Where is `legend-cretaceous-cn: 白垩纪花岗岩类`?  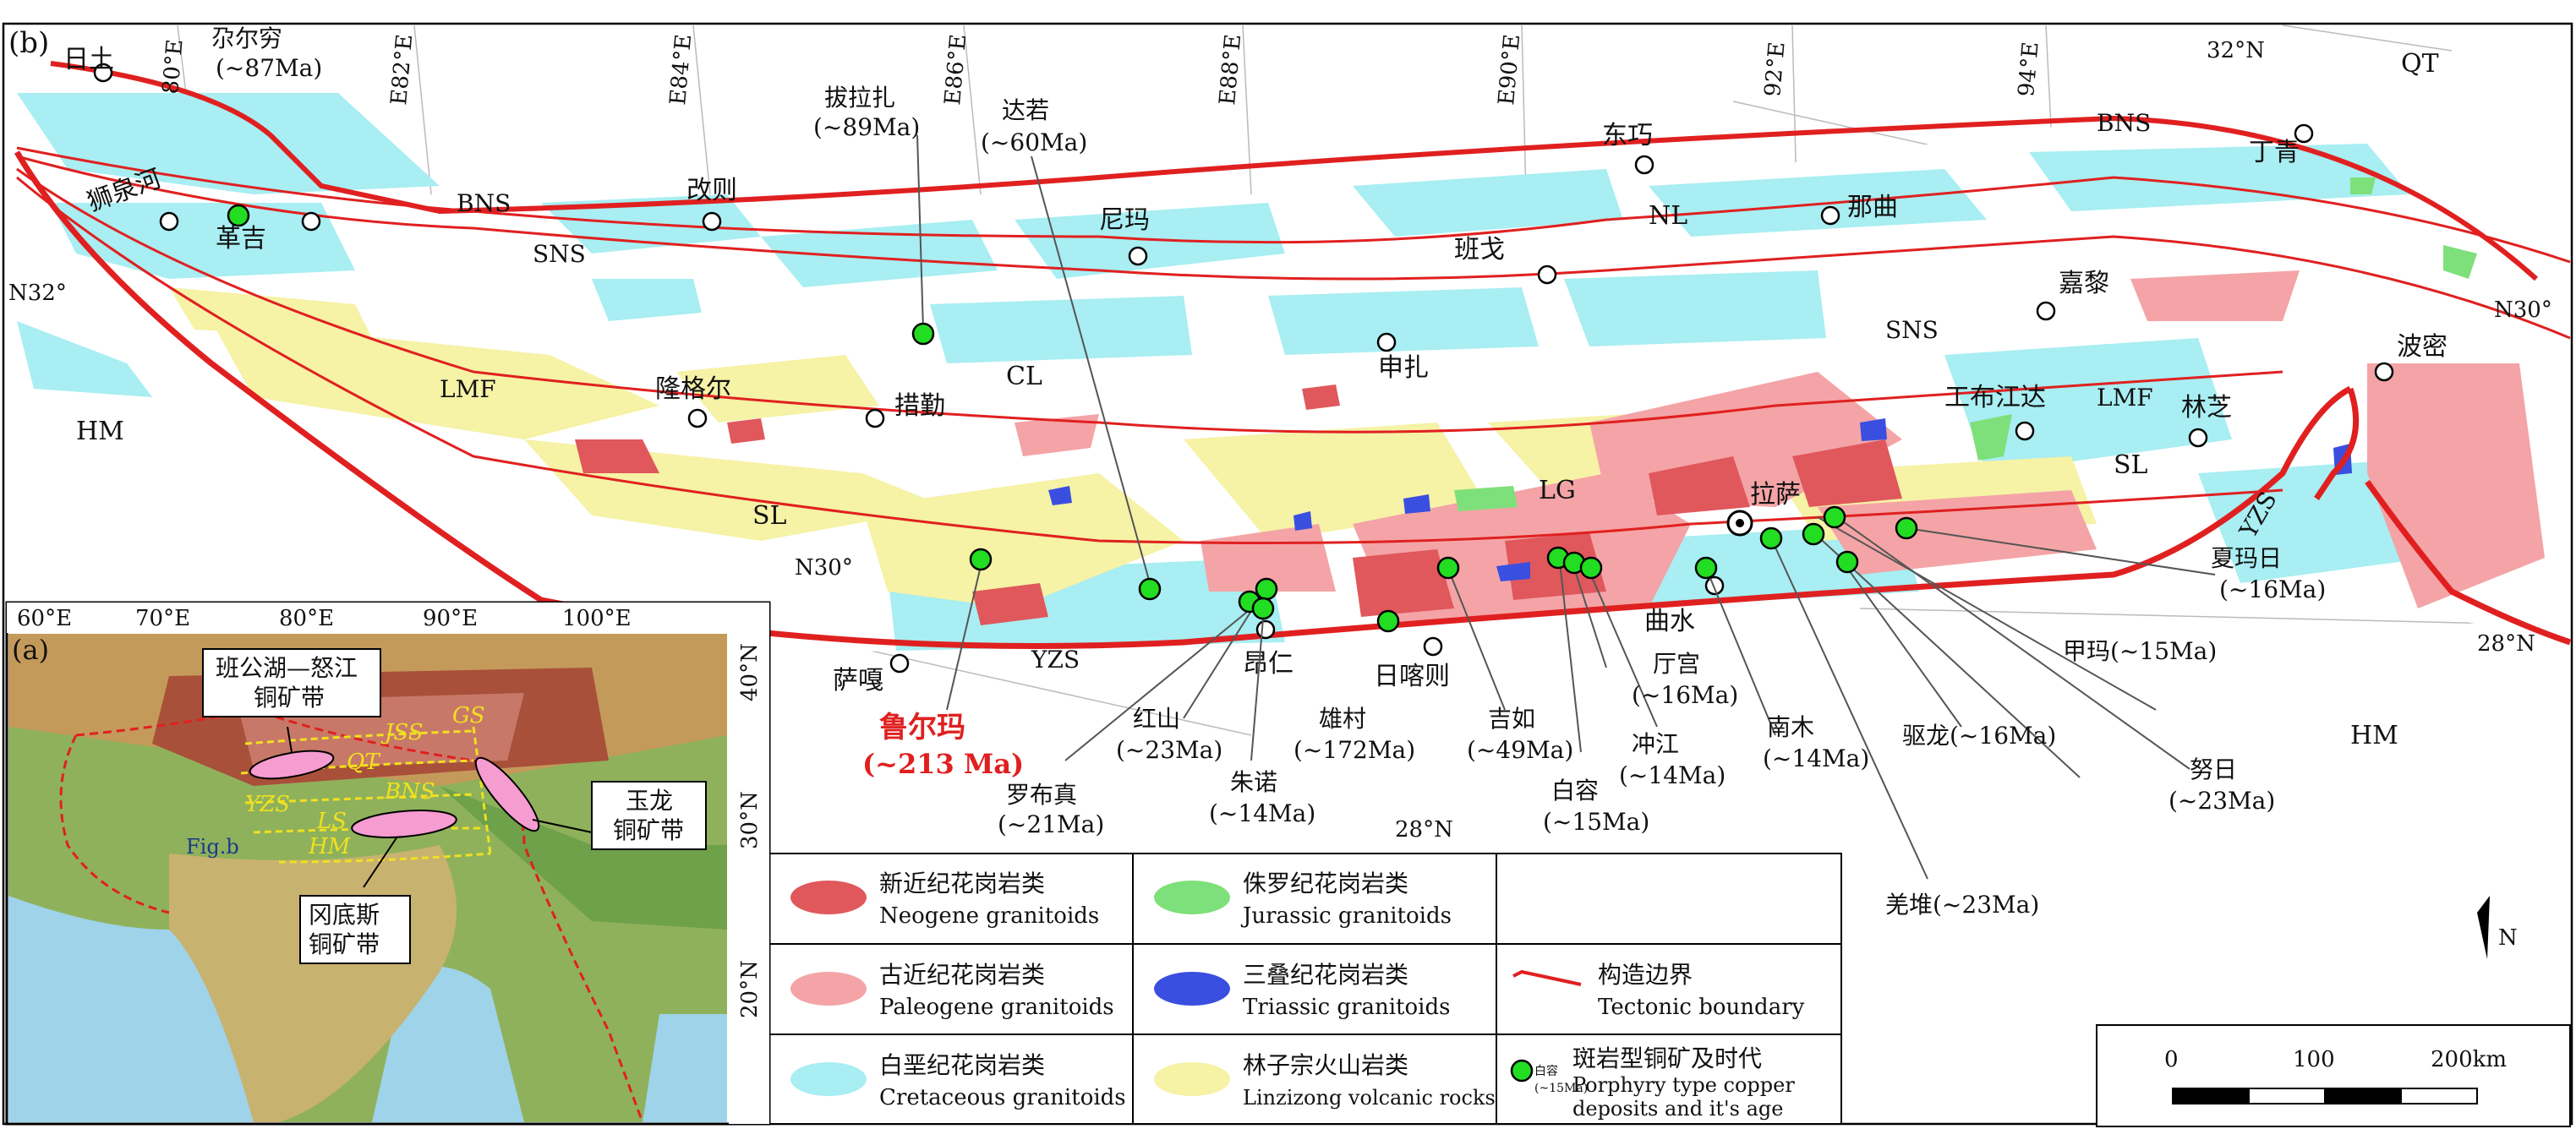
legend-cretaceous-cn: 白垩纪花岗岩类 is located at coordinates (962, 1065).